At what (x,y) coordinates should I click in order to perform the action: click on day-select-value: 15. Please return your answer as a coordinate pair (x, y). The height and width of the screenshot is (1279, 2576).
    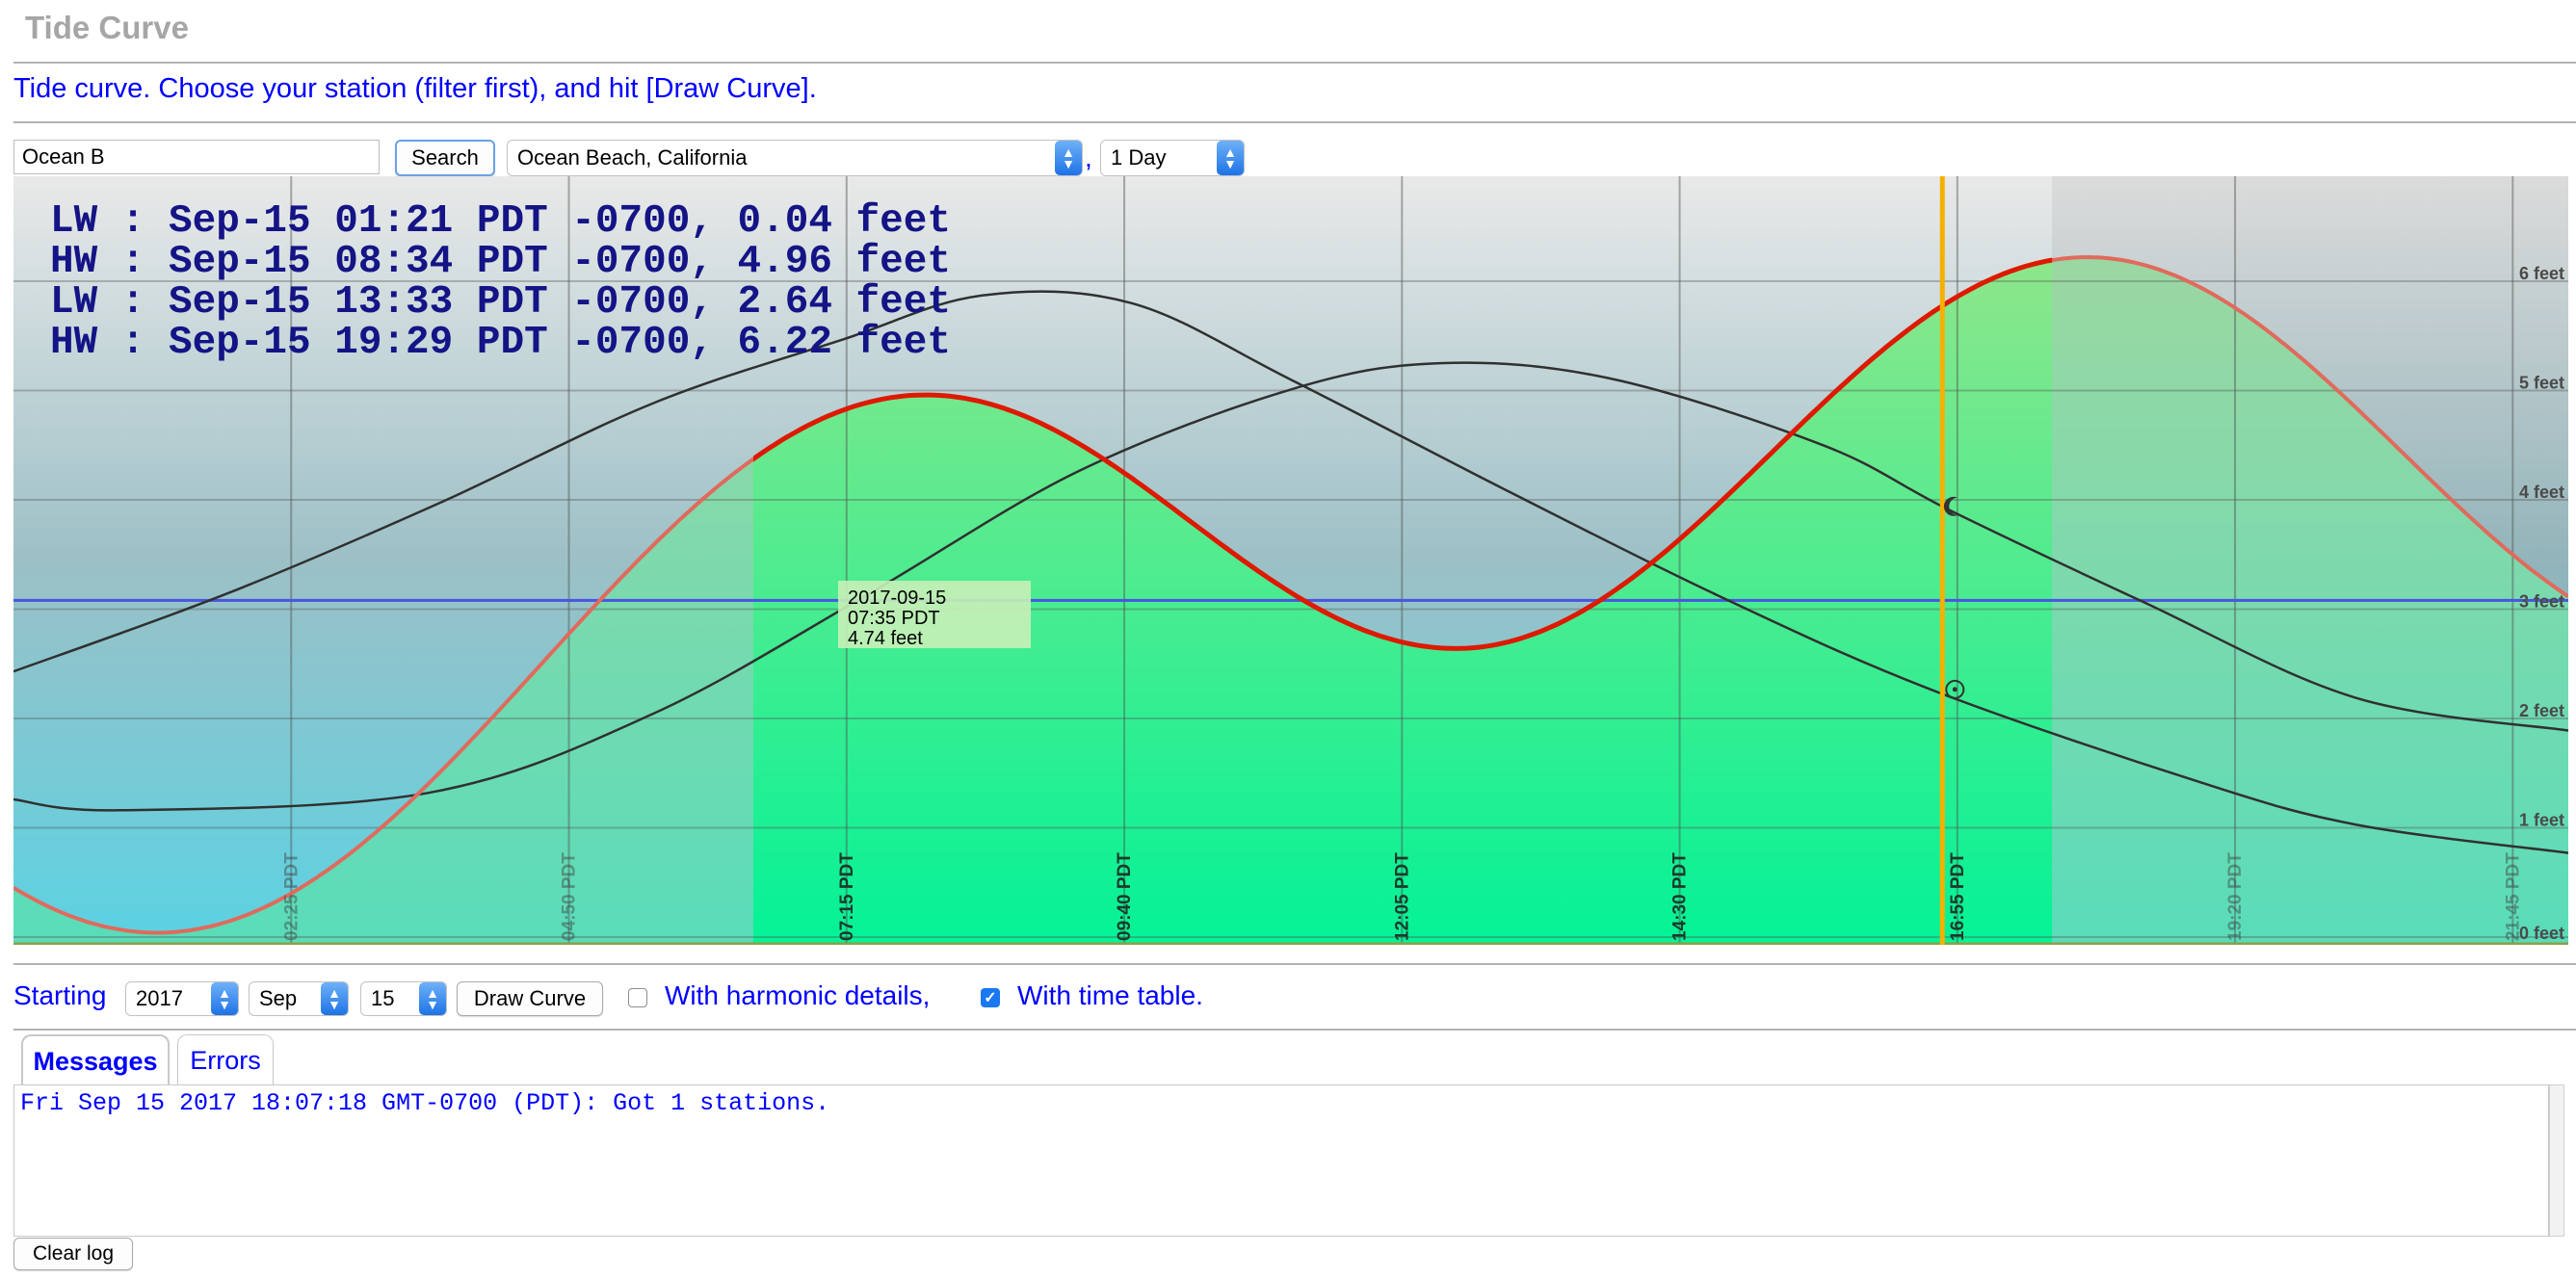
    Looking at the image, I should click on (383, 998).